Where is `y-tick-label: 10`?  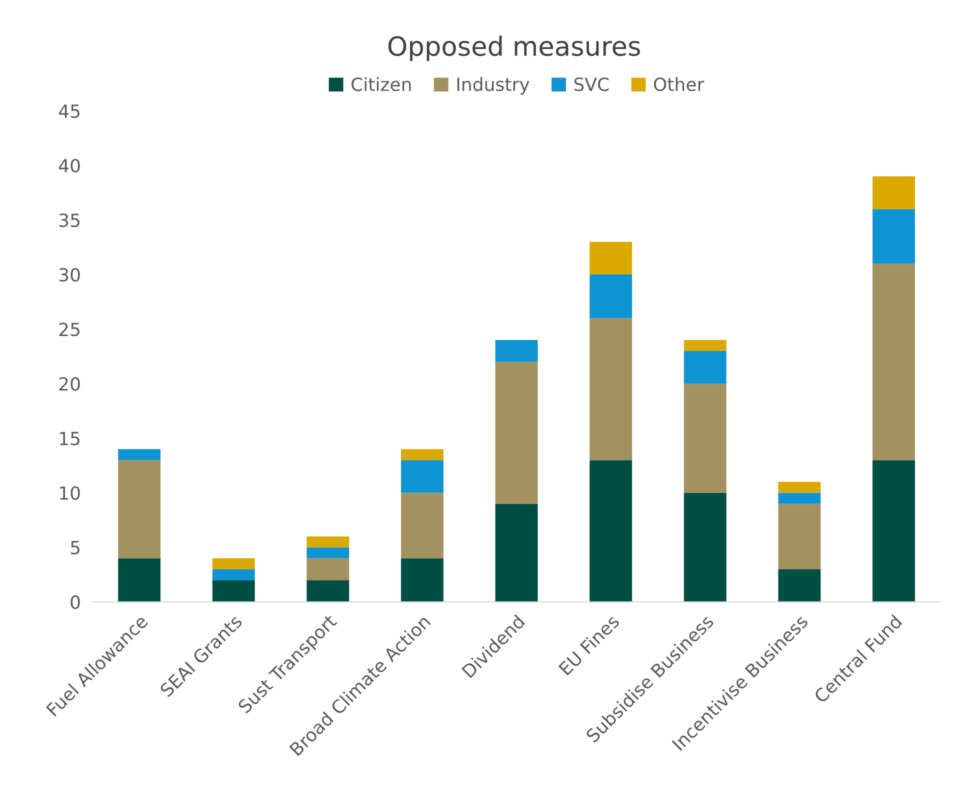 y-tick-label: 10 is located at coordinates (70, 493).